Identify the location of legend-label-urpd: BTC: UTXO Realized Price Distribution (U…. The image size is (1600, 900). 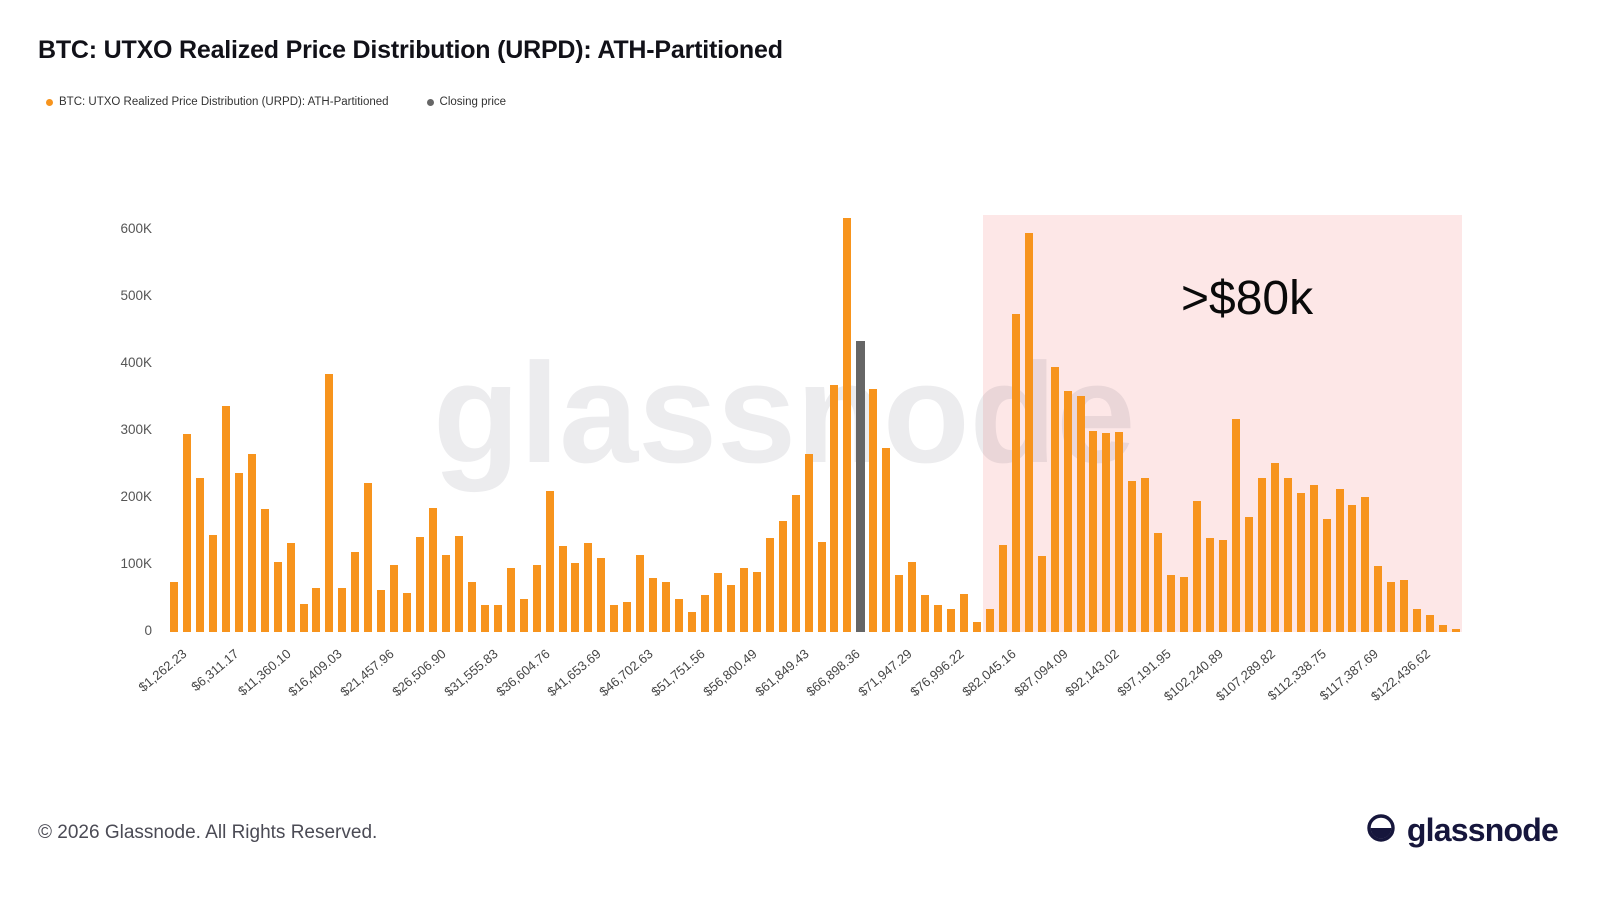
(224, 102).